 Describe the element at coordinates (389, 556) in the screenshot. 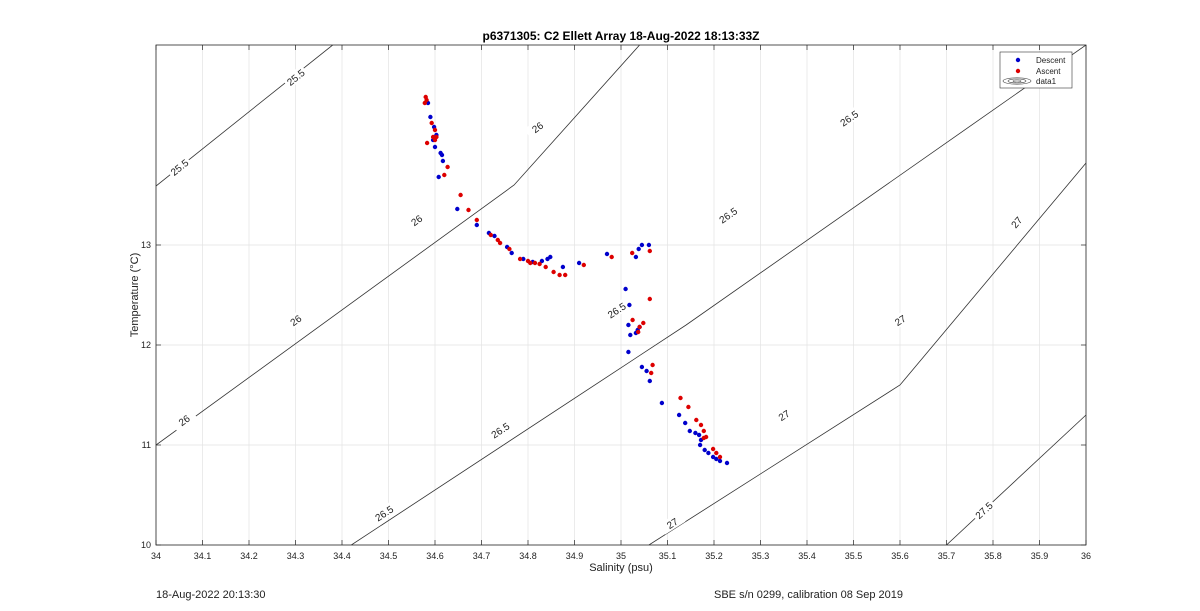

I see `x-tick-label: 34.5` at that location.